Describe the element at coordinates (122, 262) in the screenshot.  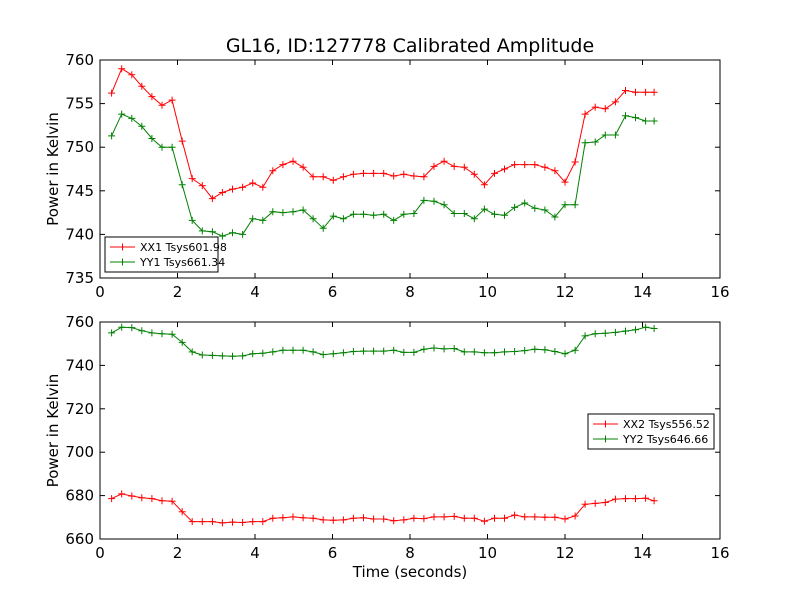
I see `legend-swatch-marker` at that location.